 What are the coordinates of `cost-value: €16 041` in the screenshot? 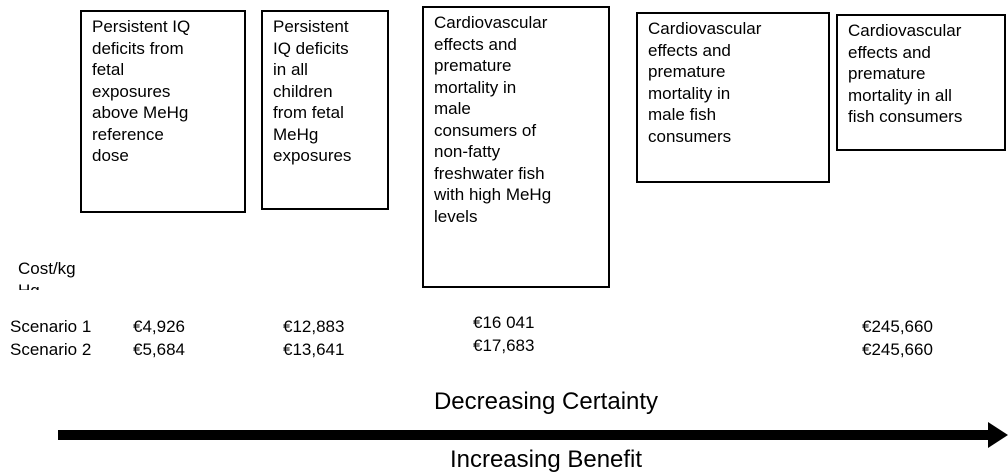 It's located at (504, 322).